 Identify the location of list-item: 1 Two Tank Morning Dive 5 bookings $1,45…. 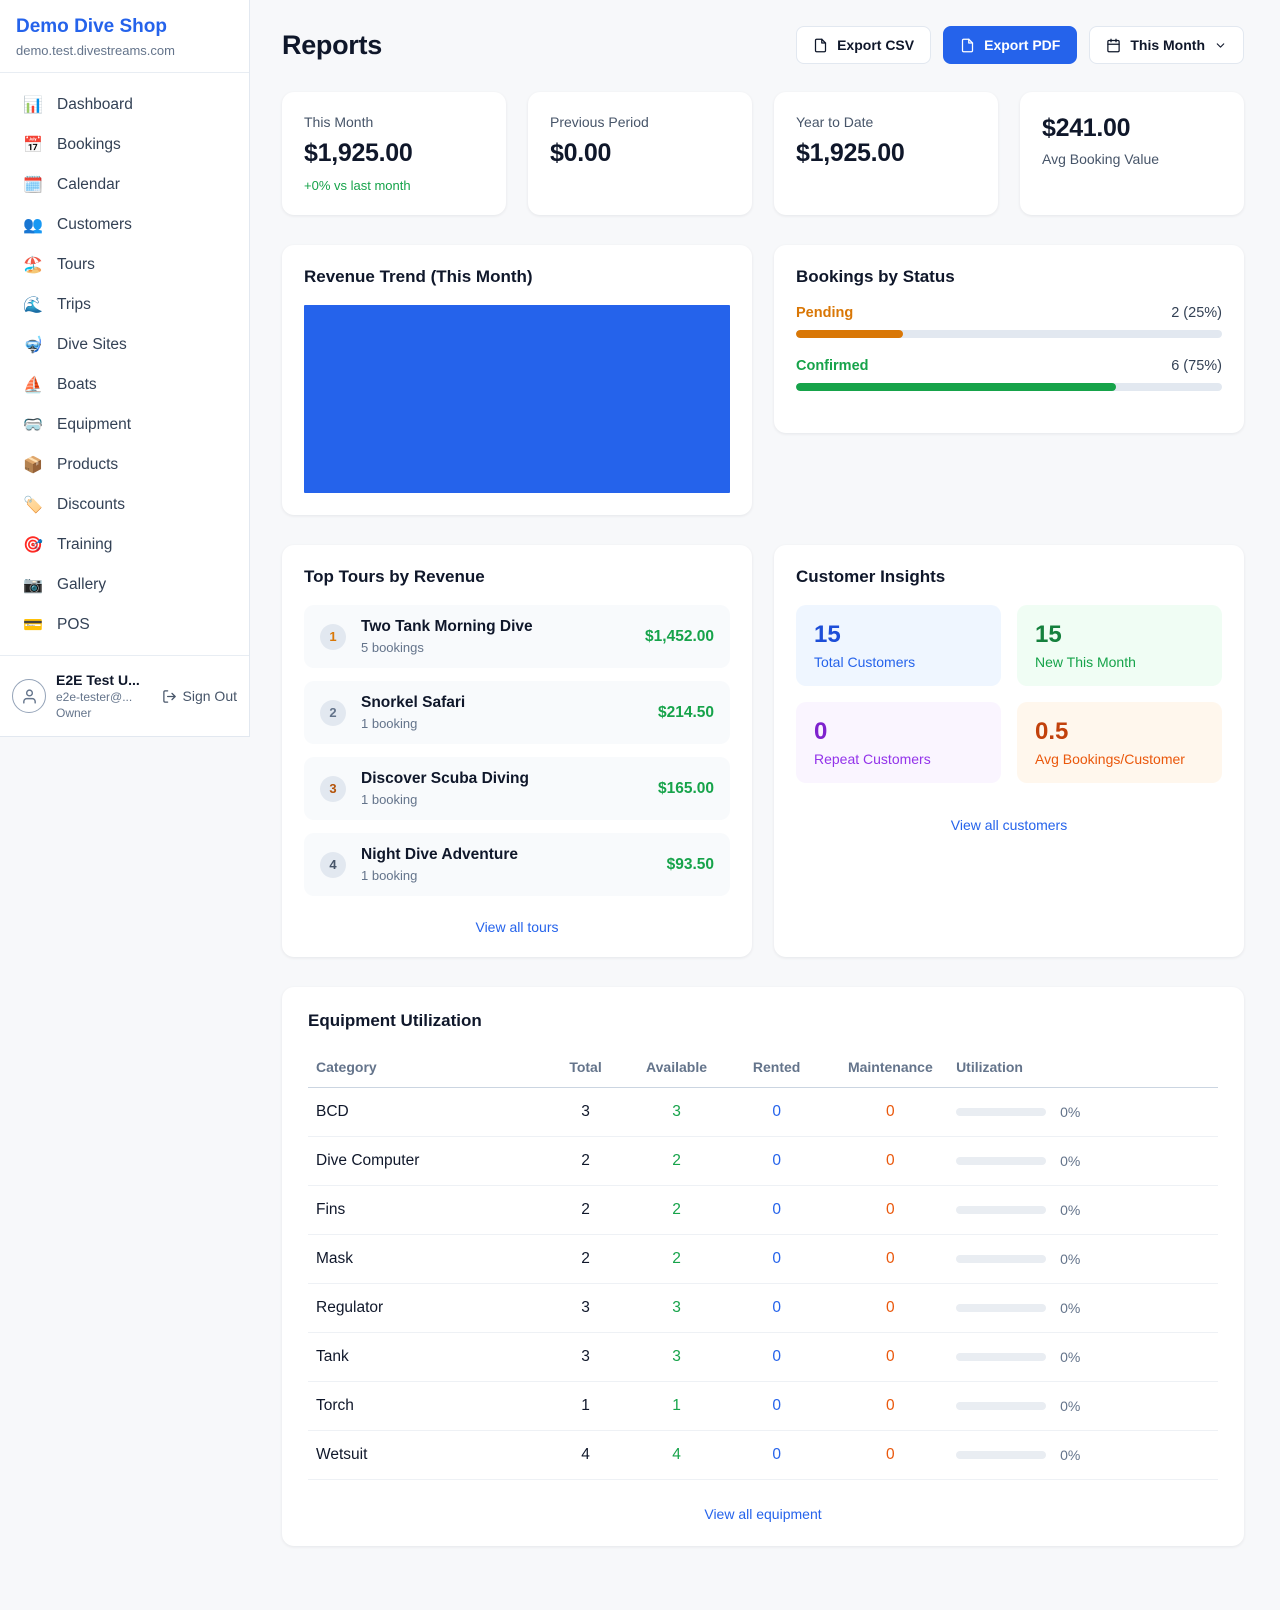
(517, 636).